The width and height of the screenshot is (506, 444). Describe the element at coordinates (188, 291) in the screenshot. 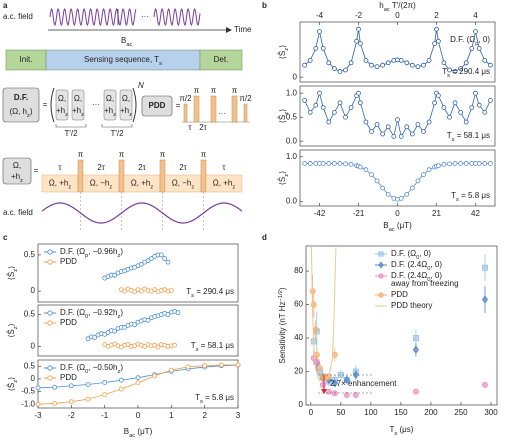

I see `annotation-part: T` at that location.